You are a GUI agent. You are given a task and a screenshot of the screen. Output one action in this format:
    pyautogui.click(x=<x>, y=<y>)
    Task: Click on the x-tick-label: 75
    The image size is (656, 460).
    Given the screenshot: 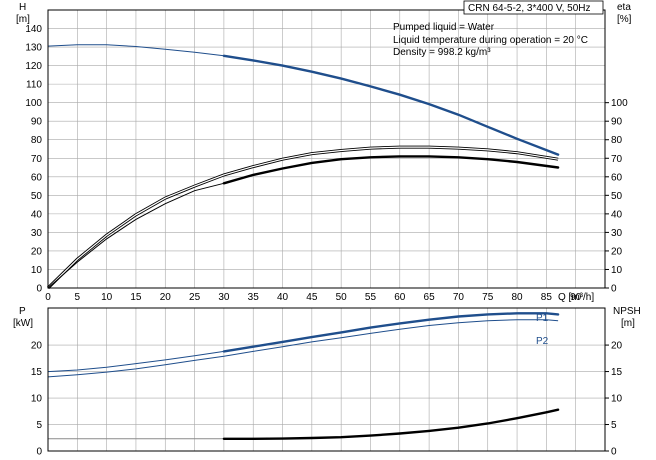 What is the action you would take?
    pyautogui.click(x=488, y=297)
    